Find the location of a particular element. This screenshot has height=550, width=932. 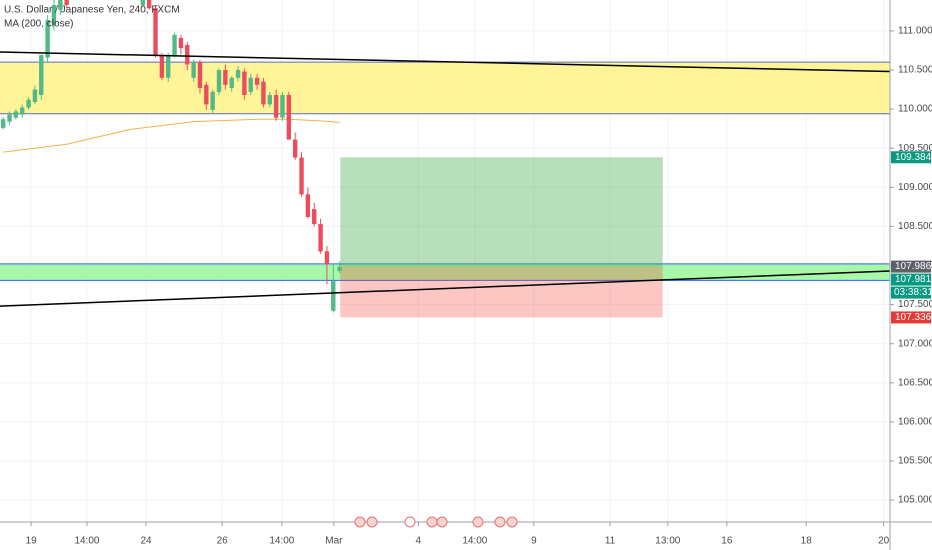

x-tick-label: 19 is located at coordinates (32, 541).